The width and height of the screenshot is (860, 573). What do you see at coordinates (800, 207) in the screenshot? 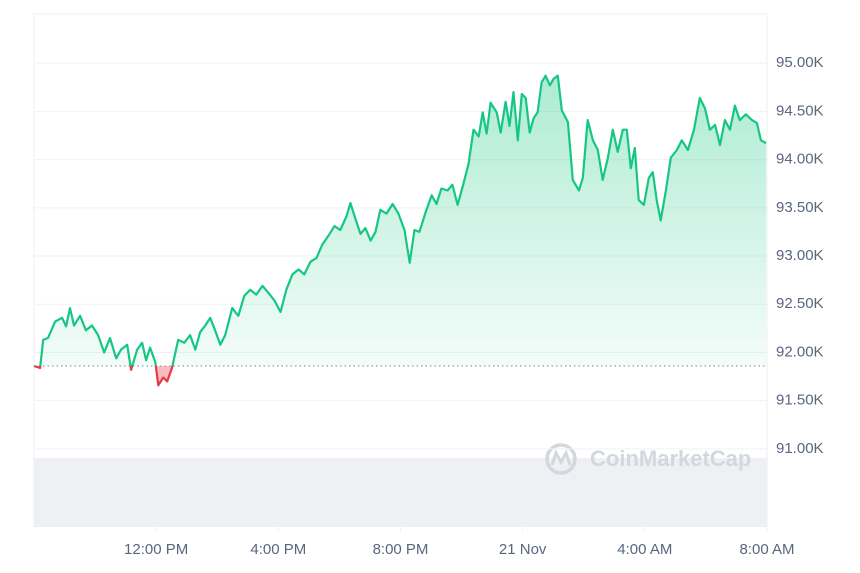
I see `y-tick-label: 93.50K` at bounding box center [800, 207].